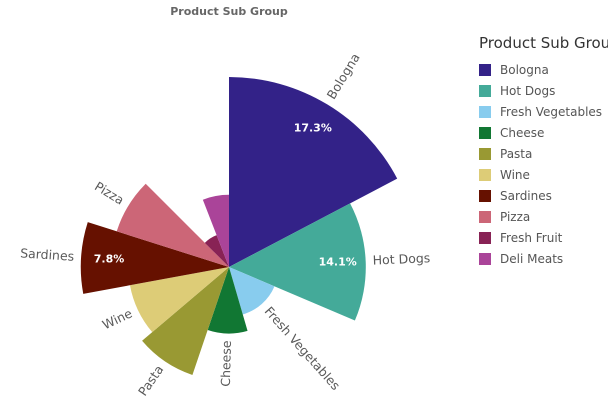  What do you see at coordinates (401, 258) in the screenshot?
I see `slice-label: Hot Dogs` at bounding box center [401, 258].